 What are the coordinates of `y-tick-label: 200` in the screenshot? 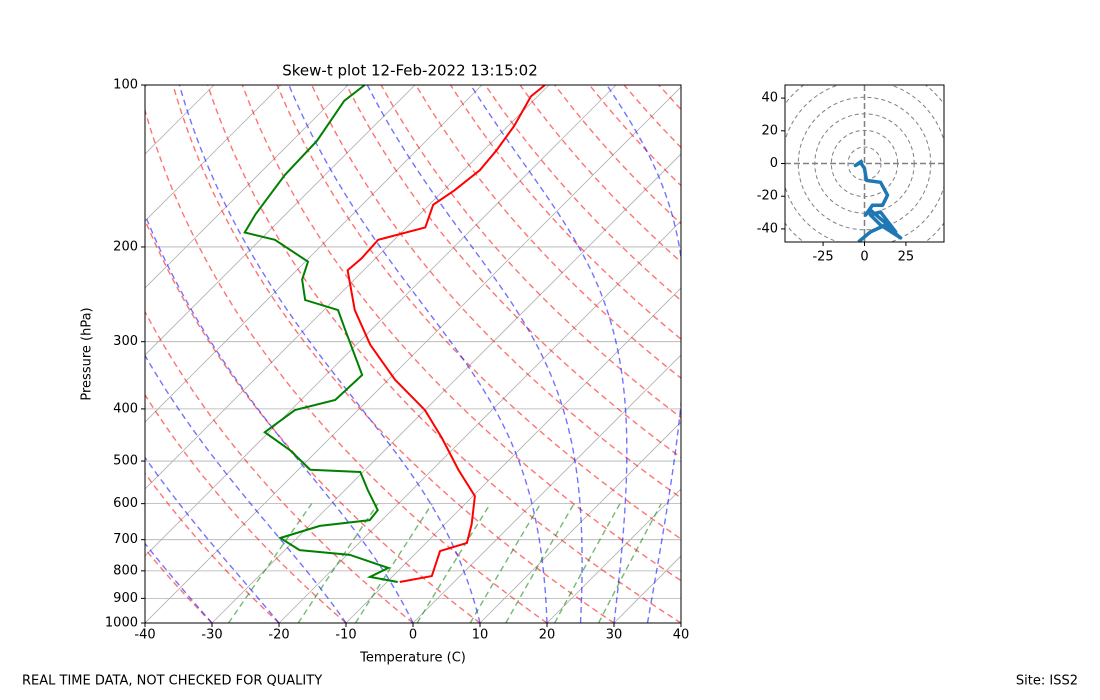 It's located at (125, 246).